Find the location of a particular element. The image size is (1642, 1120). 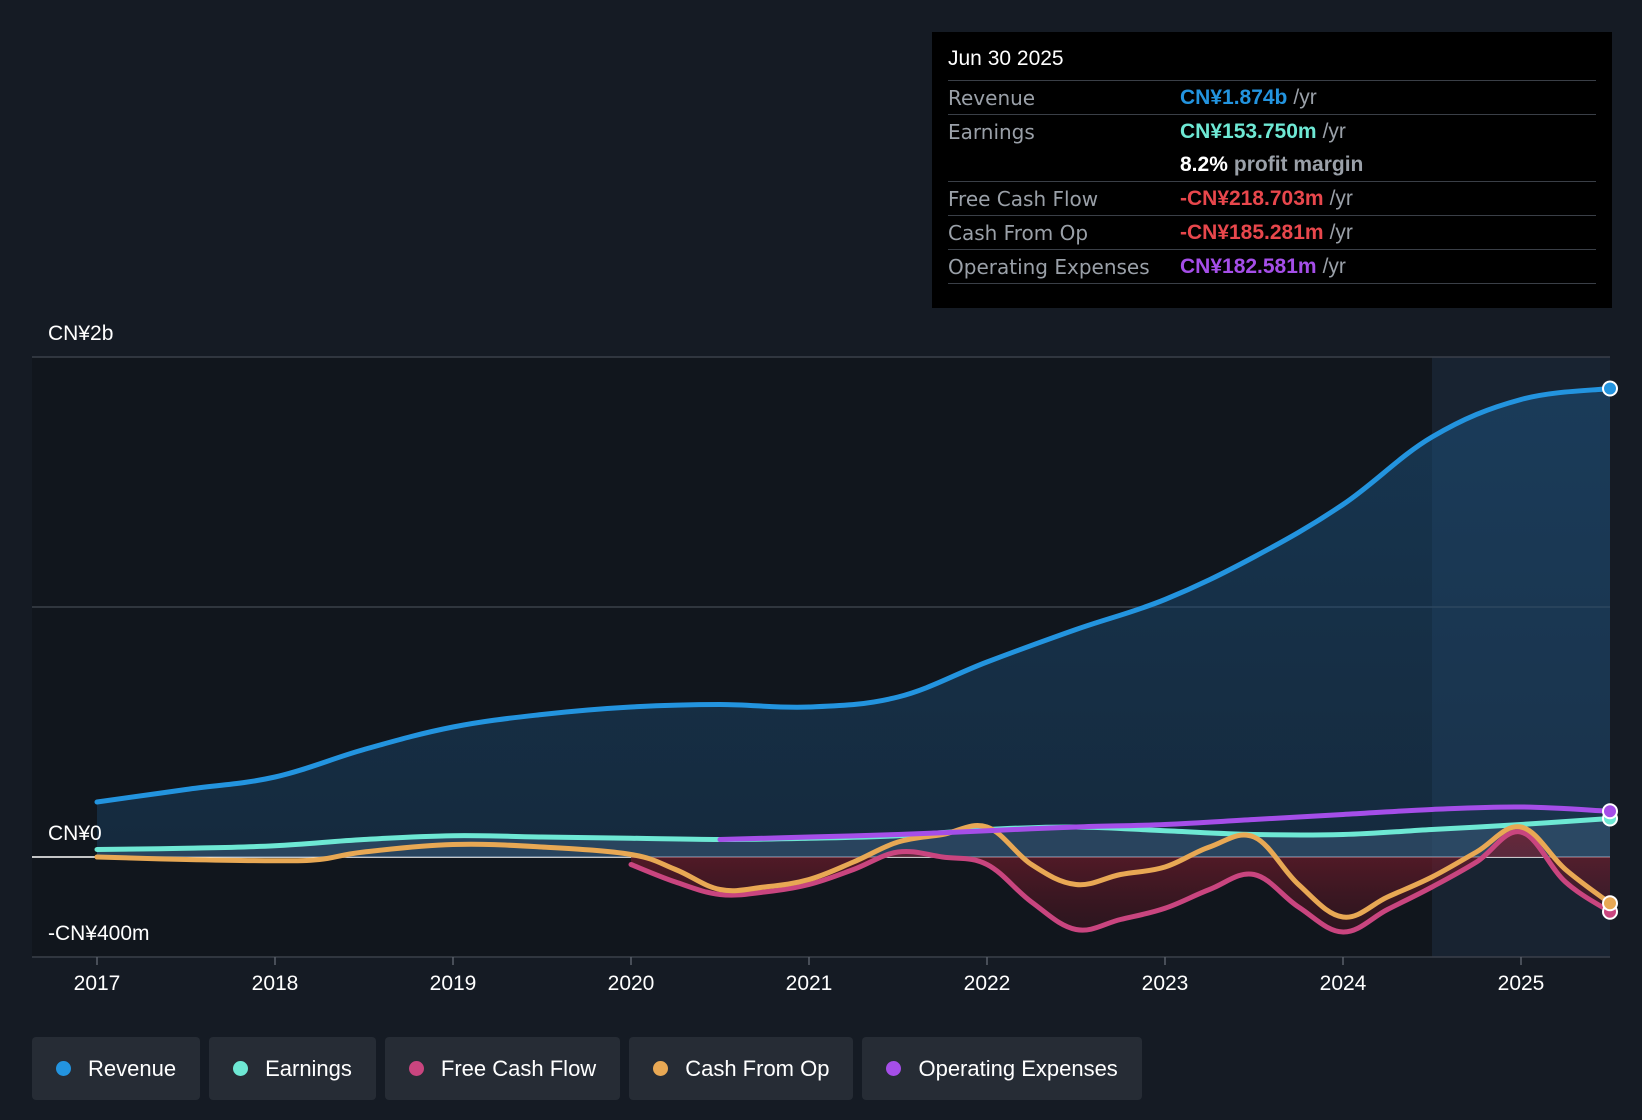

legend-item-cash-from-op: Cash From Op is located at coordinates (741, 1068).